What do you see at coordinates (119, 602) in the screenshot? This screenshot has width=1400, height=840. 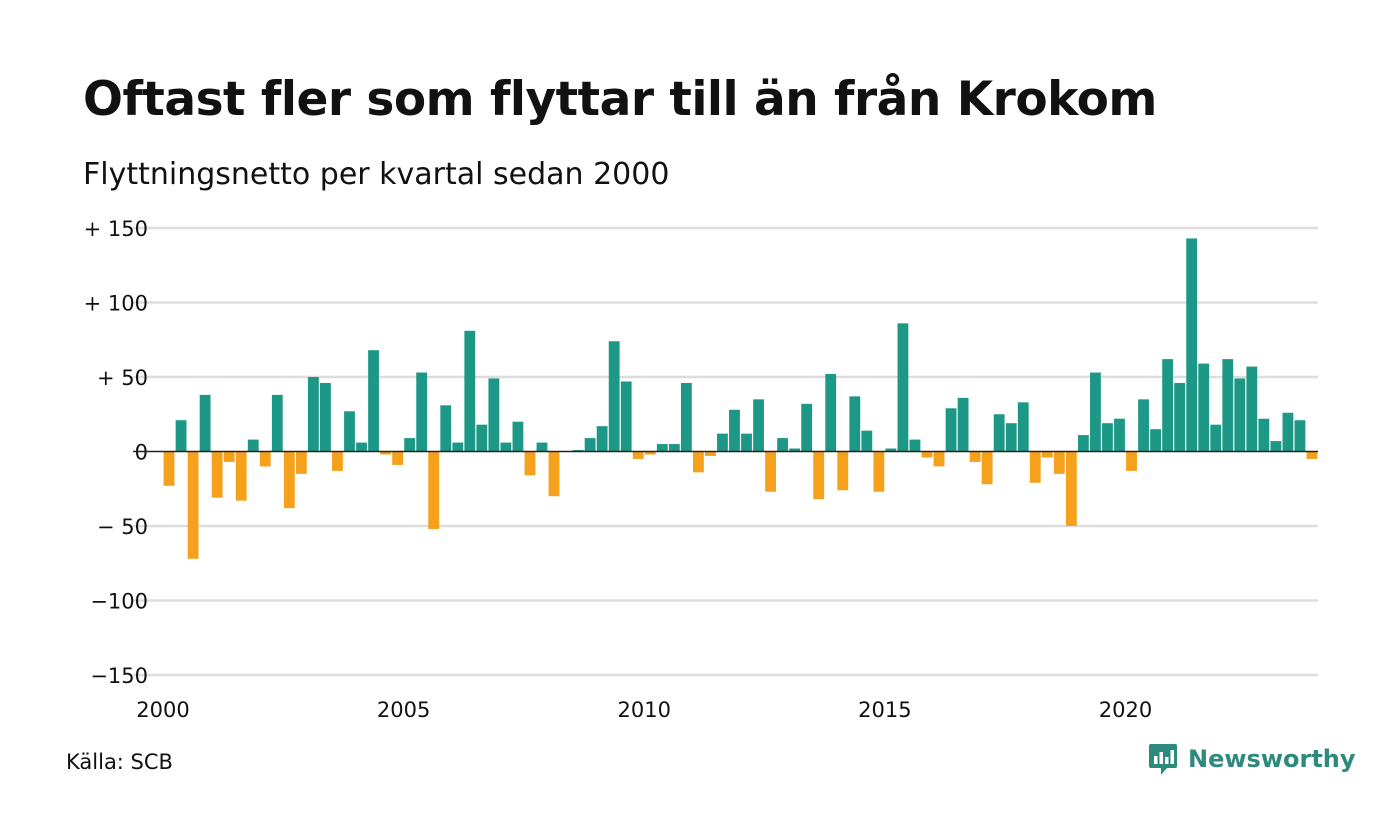 I see `y-tick-label: −100` at bounding box center [119, 602].